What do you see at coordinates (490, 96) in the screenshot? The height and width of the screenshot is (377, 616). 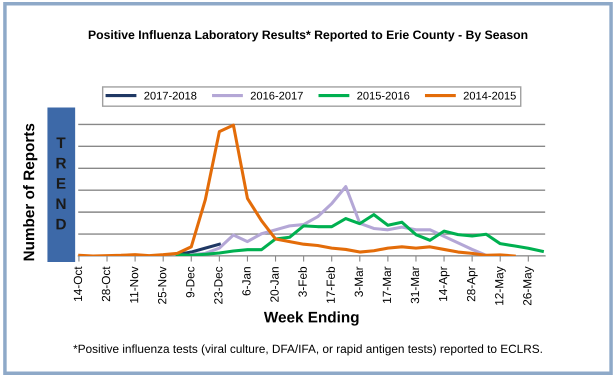 I see `legend-label: 2014-2015` at bounding box center [490, 96].